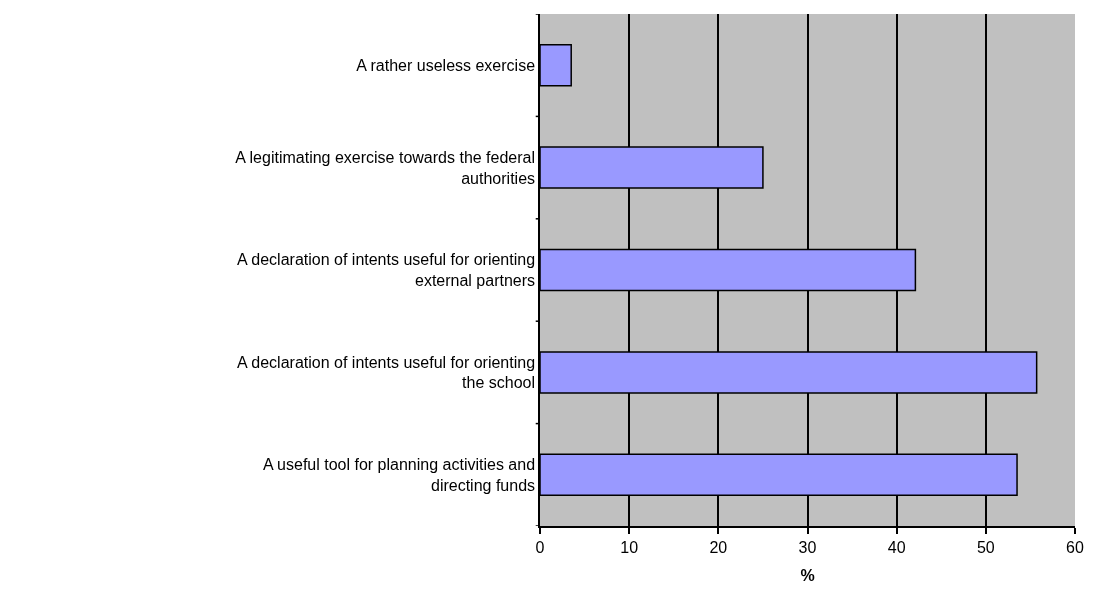  I want to click on y-tick-label: A useful tool for planning activities and directing funds, so click(399, 475).